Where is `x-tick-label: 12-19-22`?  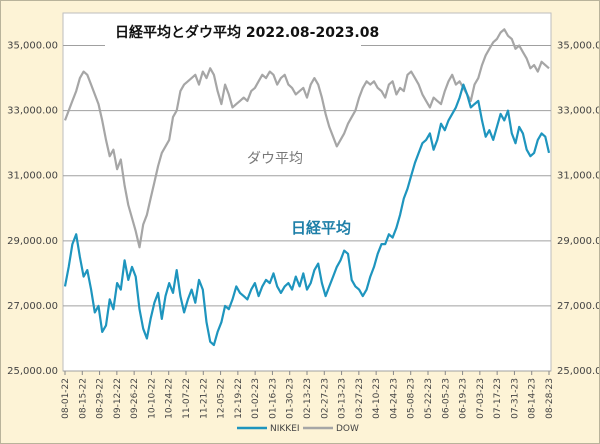
x-tick-label: 12-19-22 is located at coordinates (239, 398).